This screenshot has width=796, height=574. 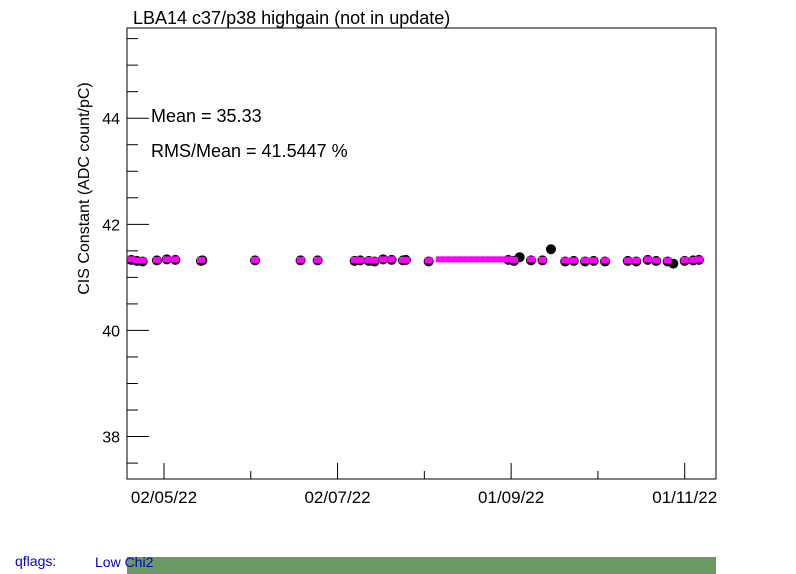 What do you see at coordinates (84, 188) in the screenshot?
I see `y-axis-label: CIS Constant (ADC count/pC)` at bounding box center [84, 188].